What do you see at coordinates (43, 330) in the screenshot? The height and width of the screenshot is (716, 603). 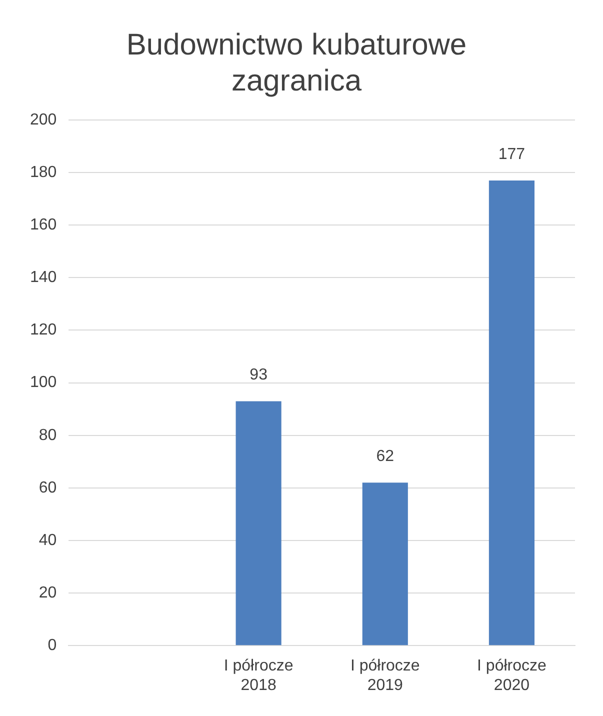 I see `y-tick-label: 120` at bounding box center [43, 330].